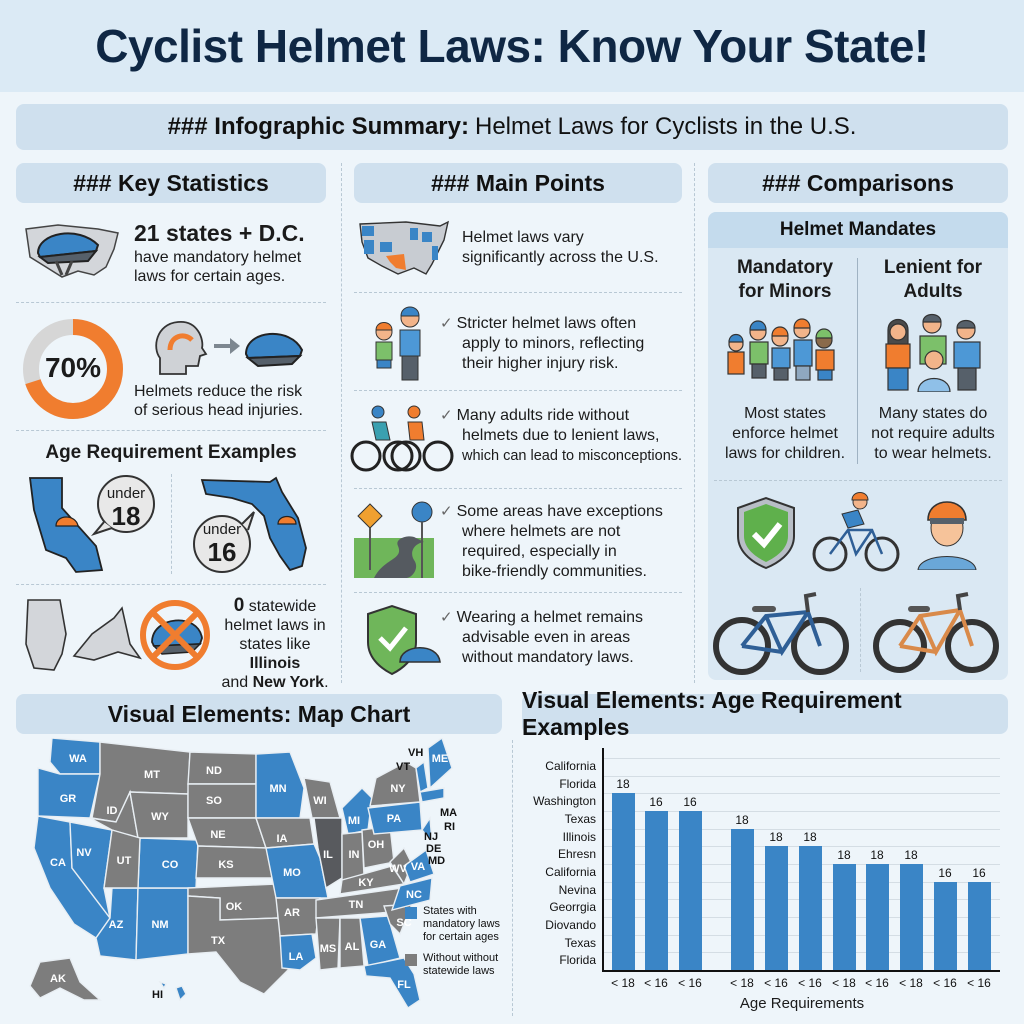  Describe the element at coordinates (431, 837) in the screenshot. I see `svg-text: NJ` at that location.